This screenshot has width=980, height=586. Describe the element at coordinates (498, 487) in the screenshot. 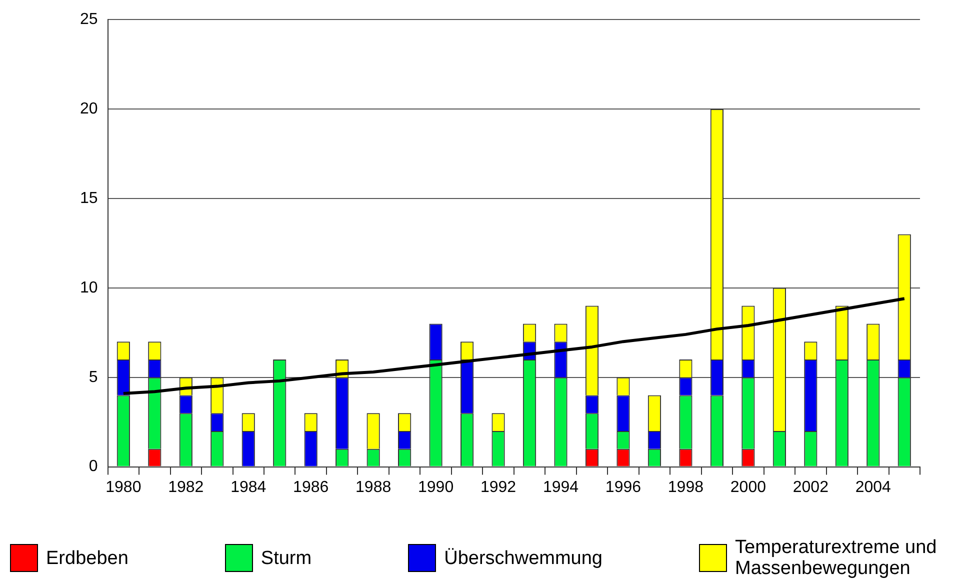

I see `x-tick-label: 1992` at that location.